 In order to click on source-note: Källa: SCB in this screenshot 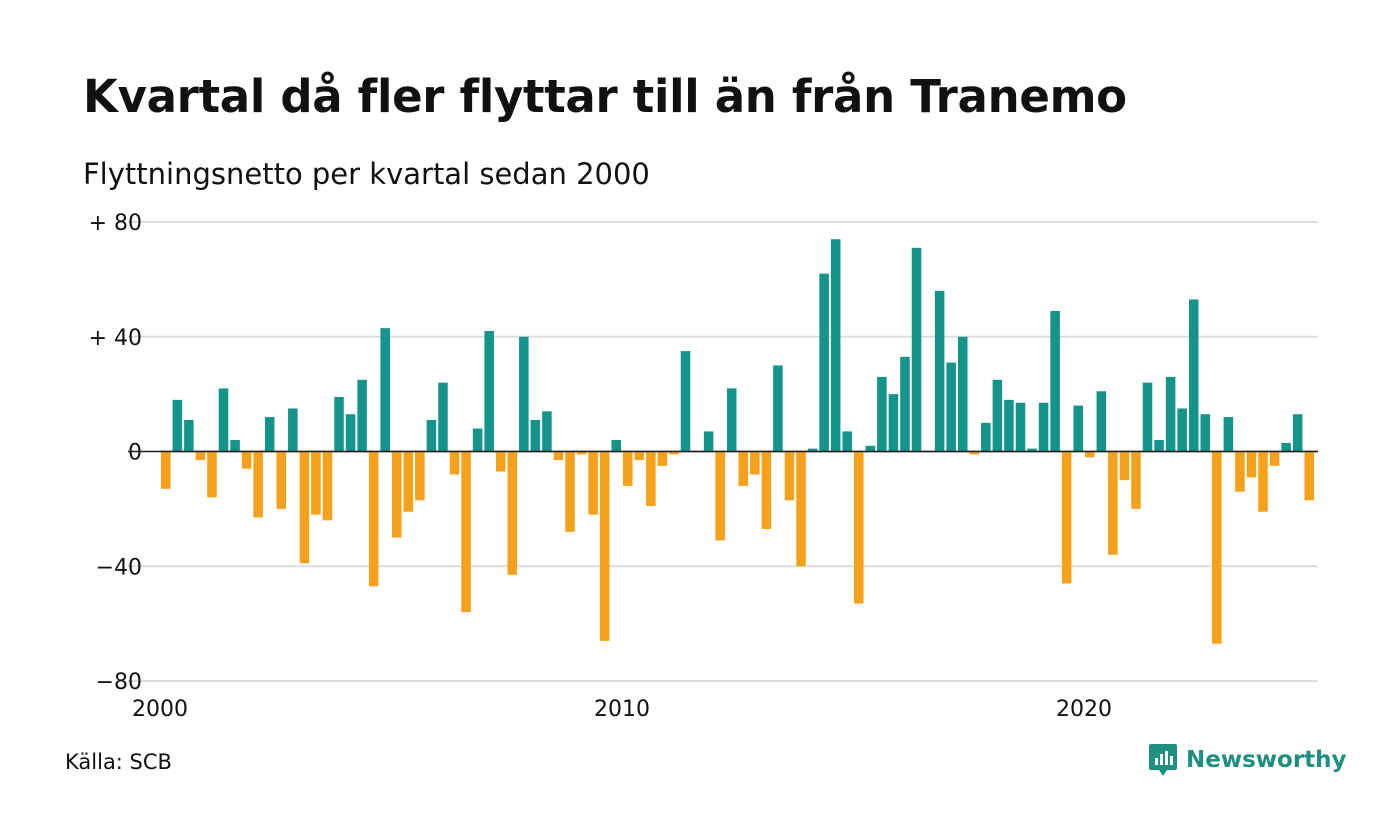, I will do `click(118, 762)`.